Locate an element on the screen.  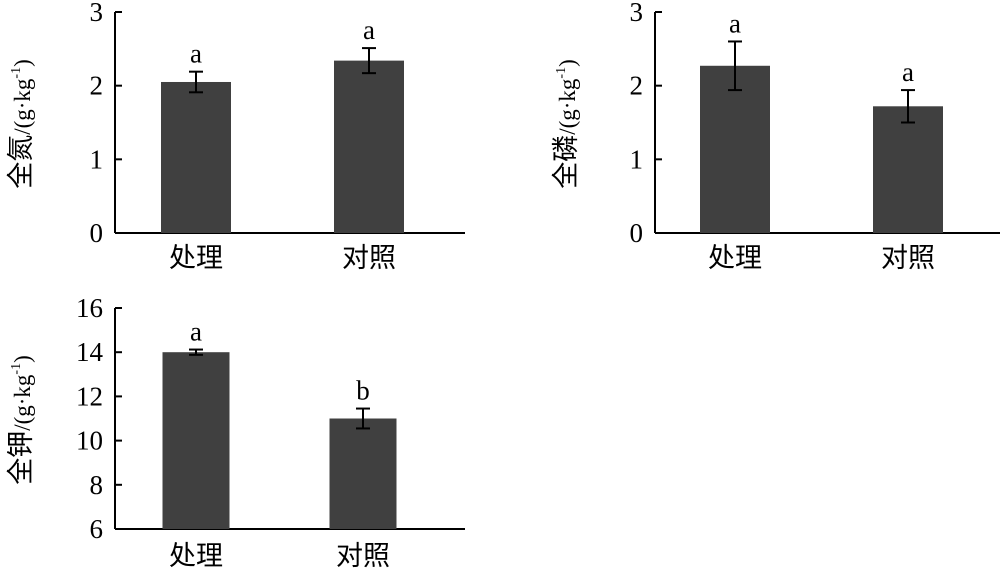
y-tick-label: 16 is located at coordinates (89, 308).